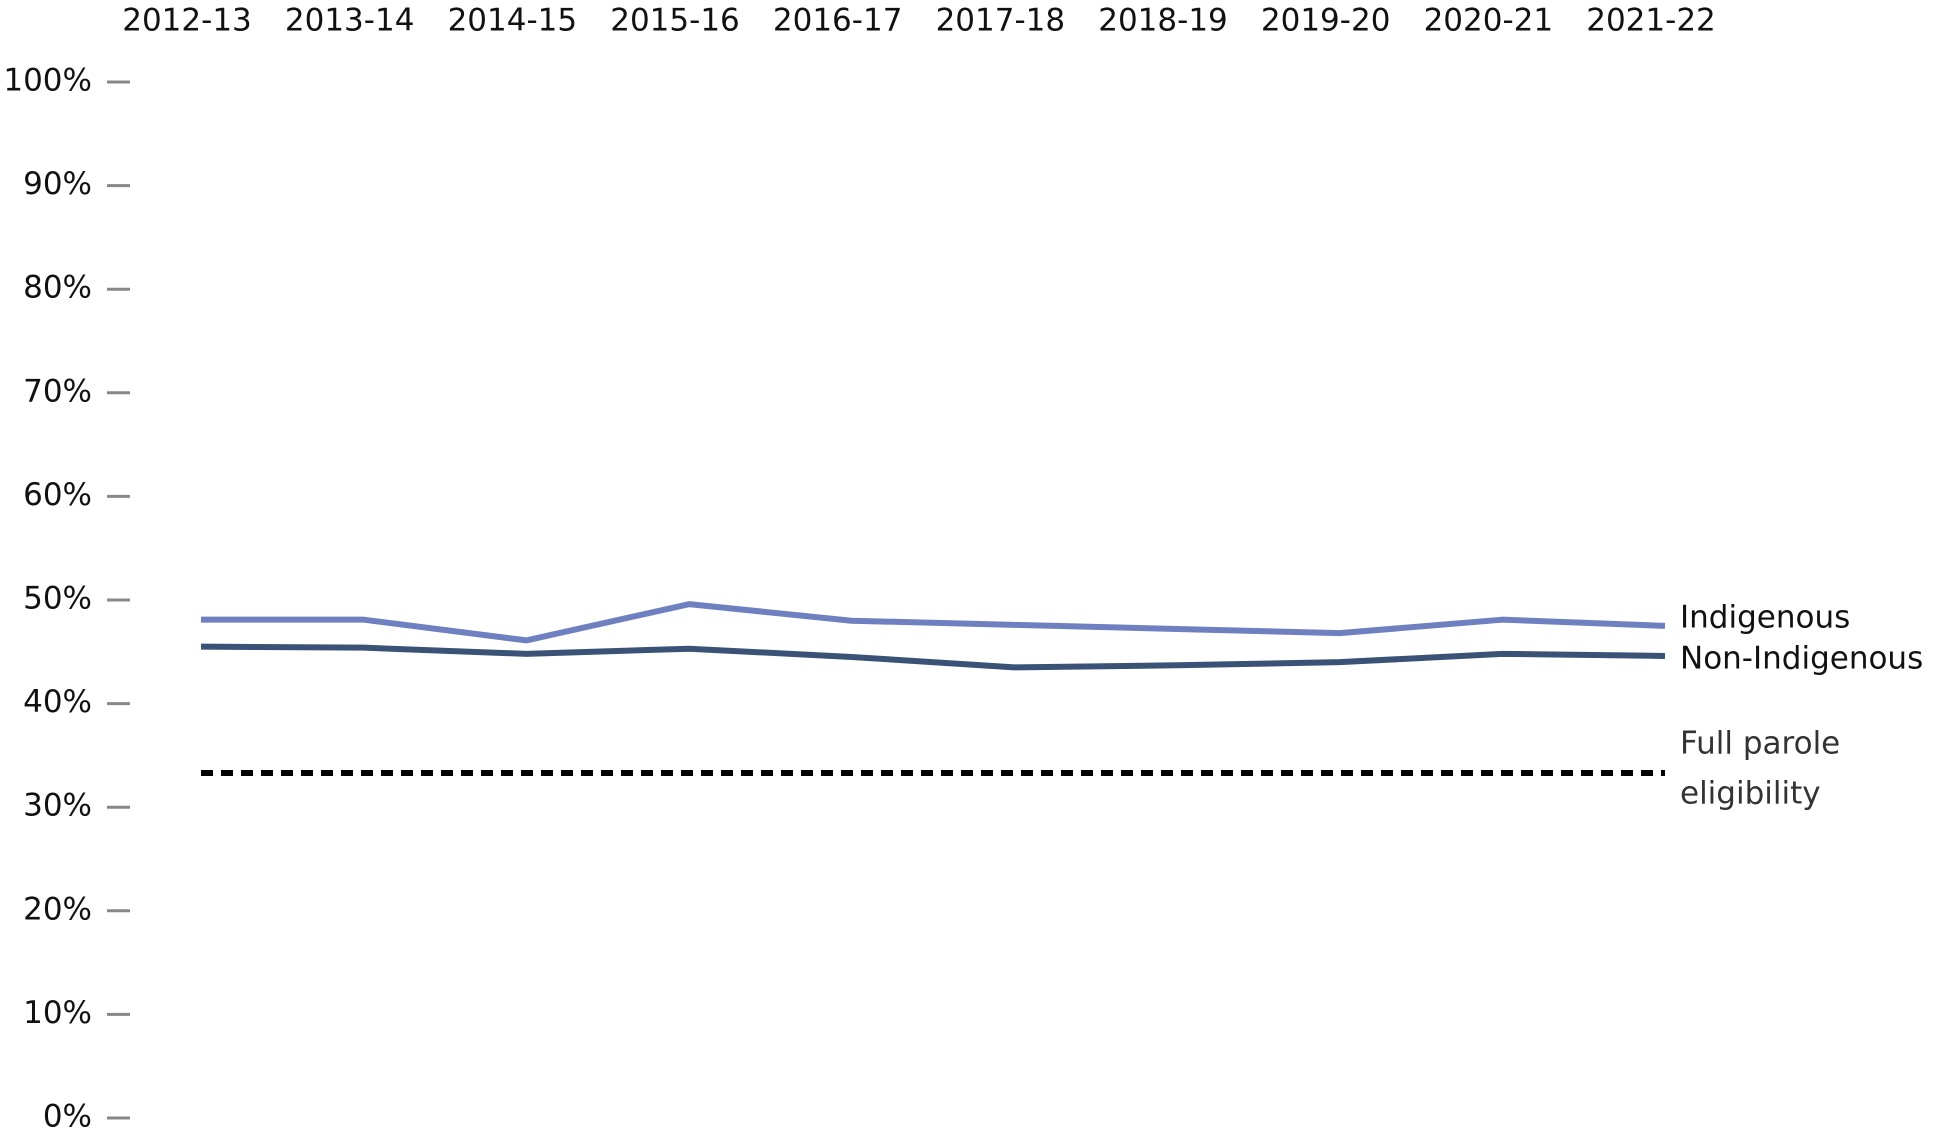 The image size is (1950, 1140). What do you see at coordinates (47, 81) in the screenshot?
I see `y-tick-label: 100%` at bounding box center [47, 81].